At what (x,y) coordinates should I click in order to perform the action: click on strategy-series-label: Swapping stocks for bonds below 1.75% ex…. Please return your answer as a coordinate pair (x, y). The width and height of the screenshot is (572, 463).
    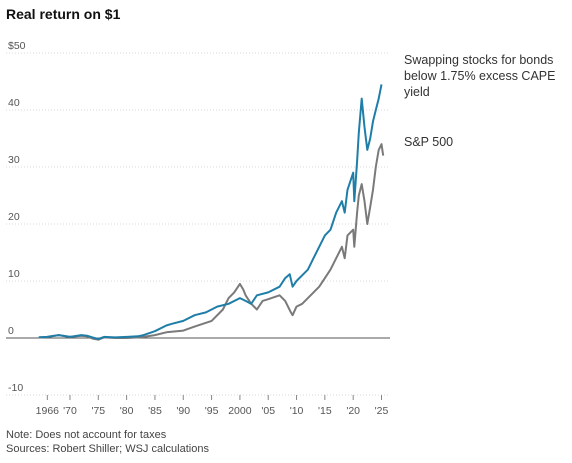
    Looking at the image, I should click on (484, 76).